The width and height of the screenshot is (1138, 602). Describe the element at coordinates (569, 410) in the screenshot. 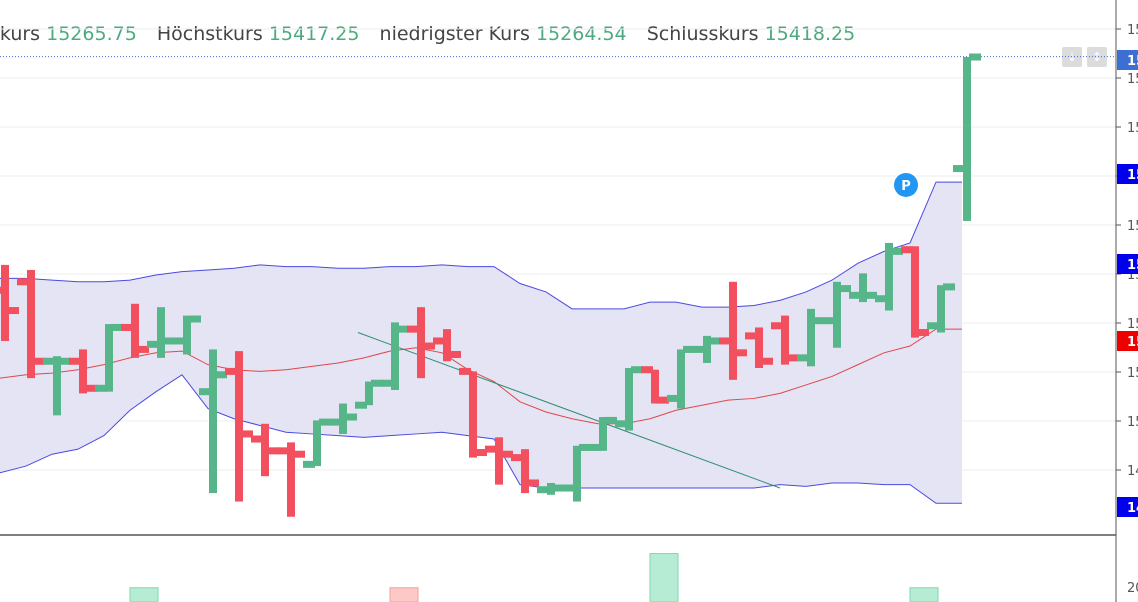

I see `trend-line` at that location.